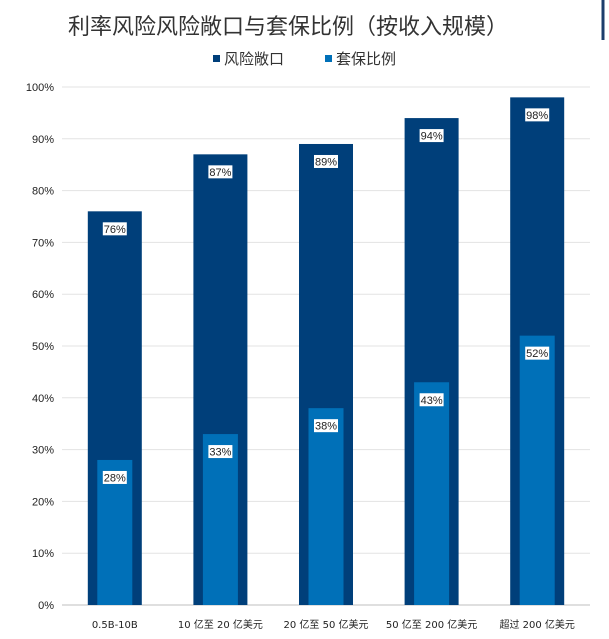  I want to click on data-label: 52%, so click(537, 354).